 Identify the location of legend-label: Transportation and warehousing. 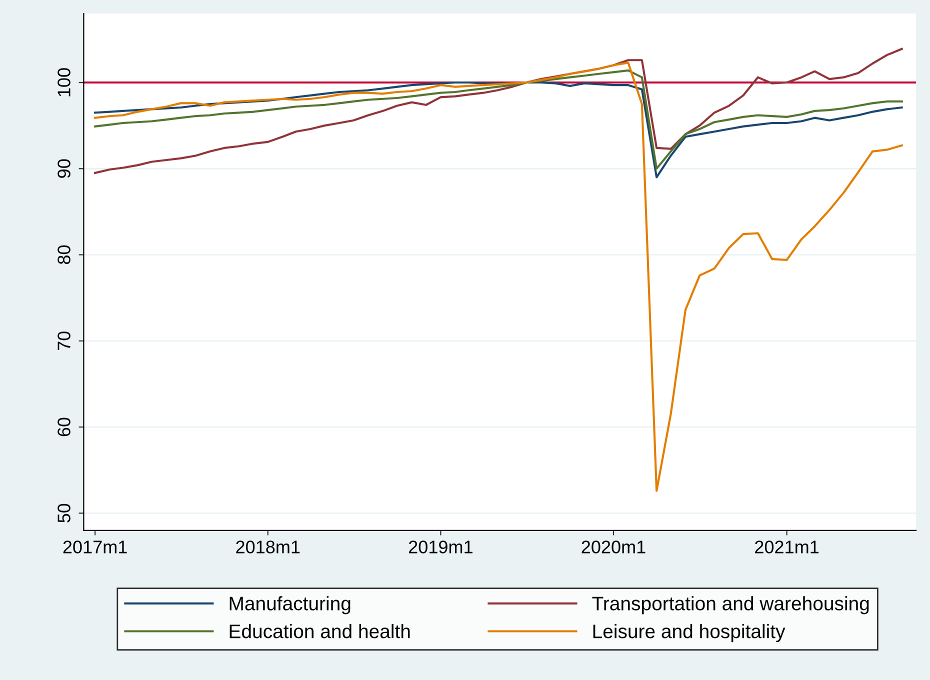
(730, 605).